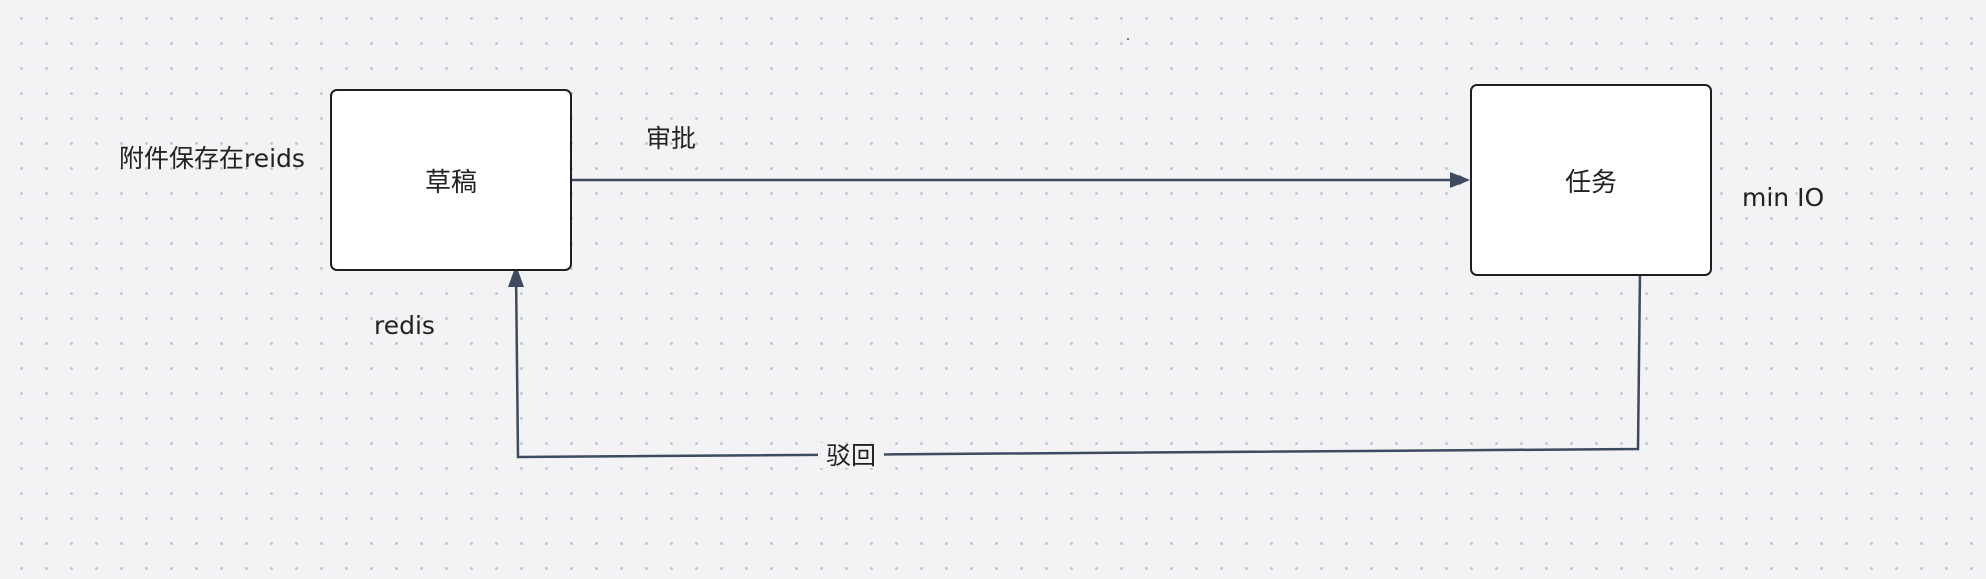 This screenshot has height=579, width=1986. What do you see at coordinates (851, 455) in the screenshot?
I see `reject-edge-label: 驳回` at bounding box center [851, 455].